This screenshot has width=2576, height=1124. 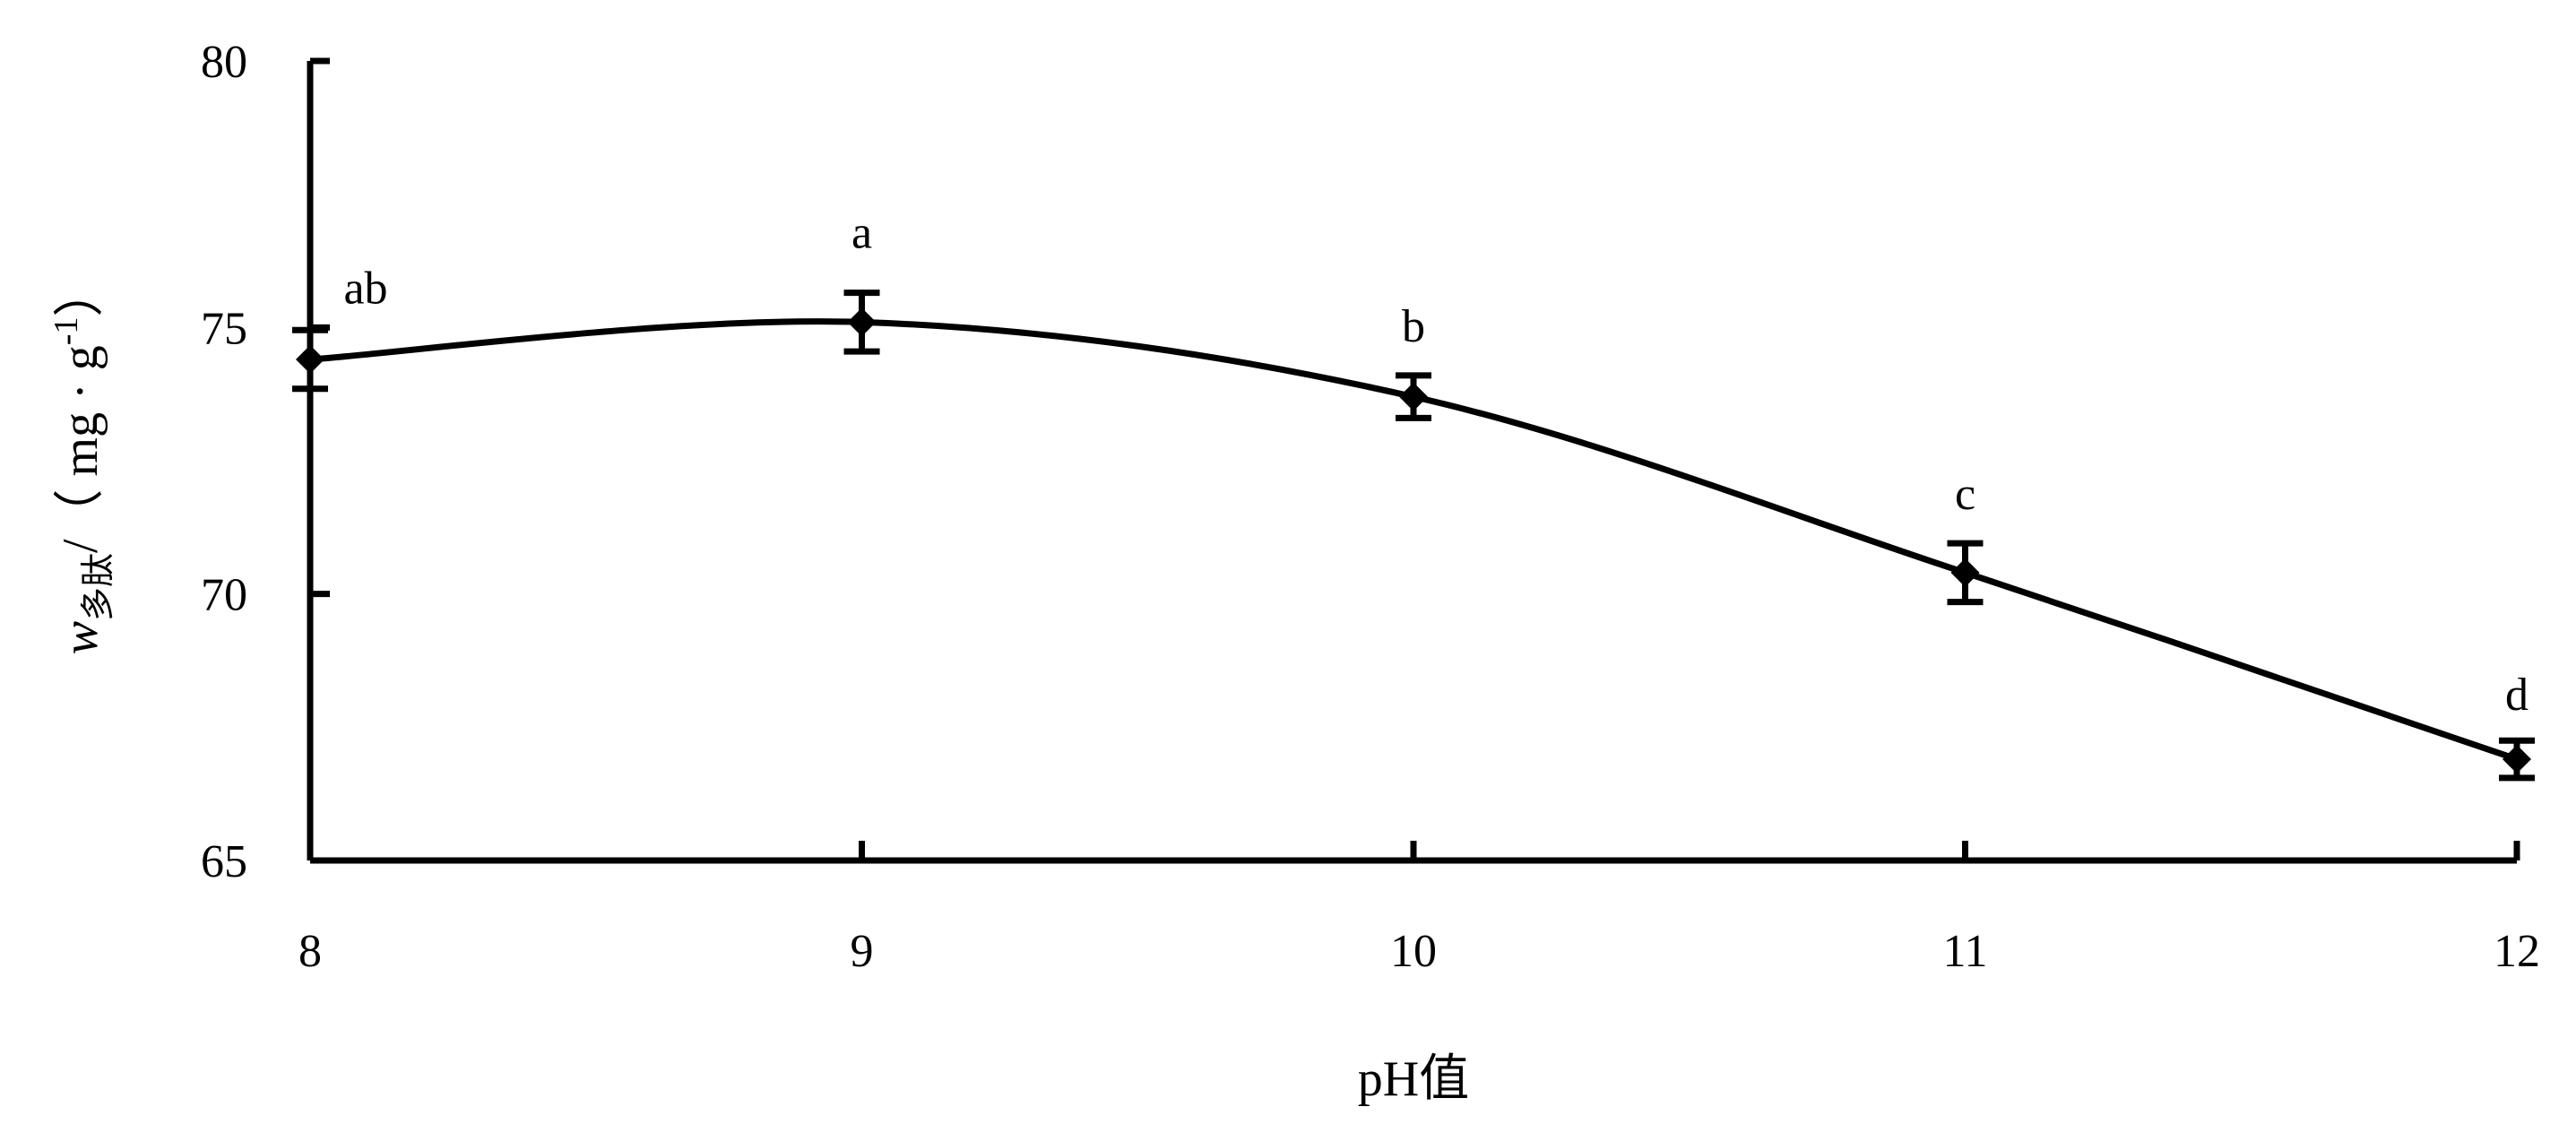 What do you see at coordinates (2517, 951) in the screenshot?
I see `x-tick-label: 12` at bounding box center [2517, 951].